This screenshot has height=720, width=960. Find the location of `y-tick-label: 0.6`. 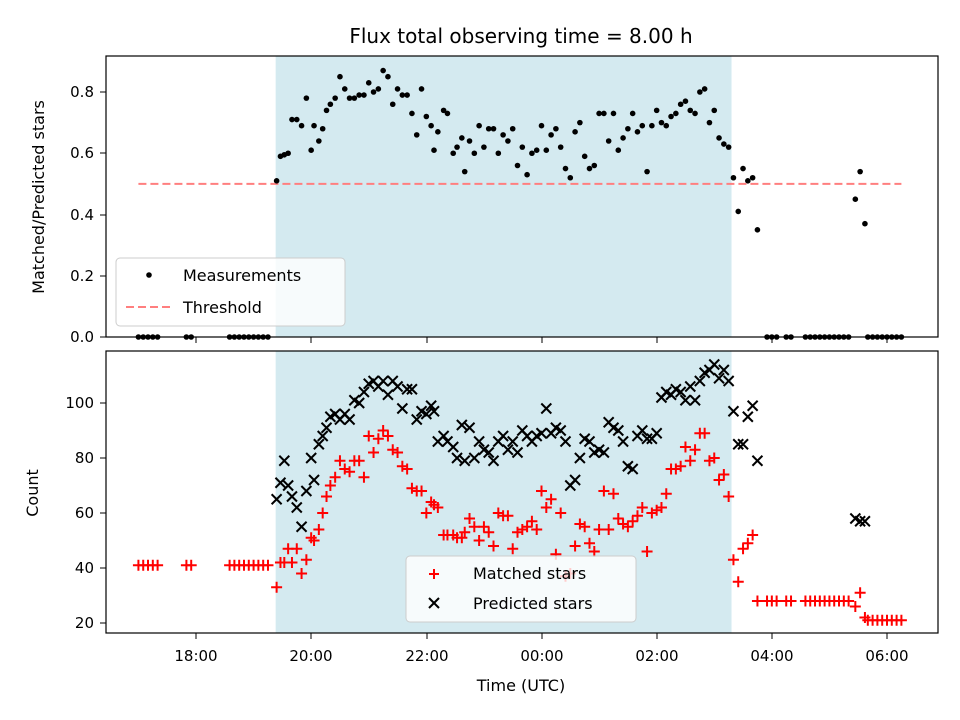

y-tick-label: 0.6 is located at coordinates (82, 153).